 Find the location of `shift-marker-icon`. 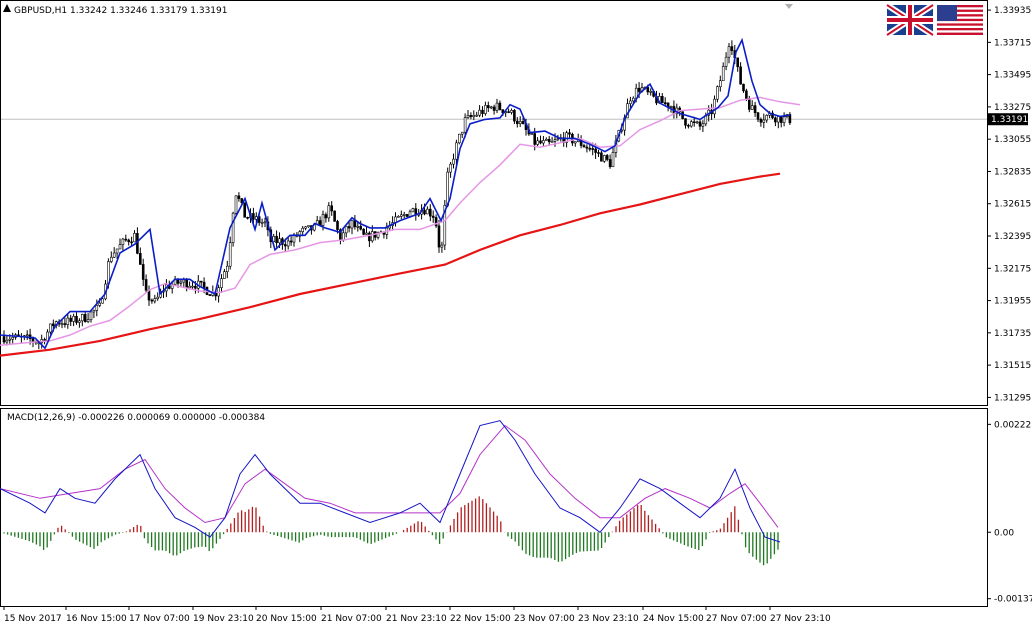

shift-marker-icon is located at coordinates (789, 6).